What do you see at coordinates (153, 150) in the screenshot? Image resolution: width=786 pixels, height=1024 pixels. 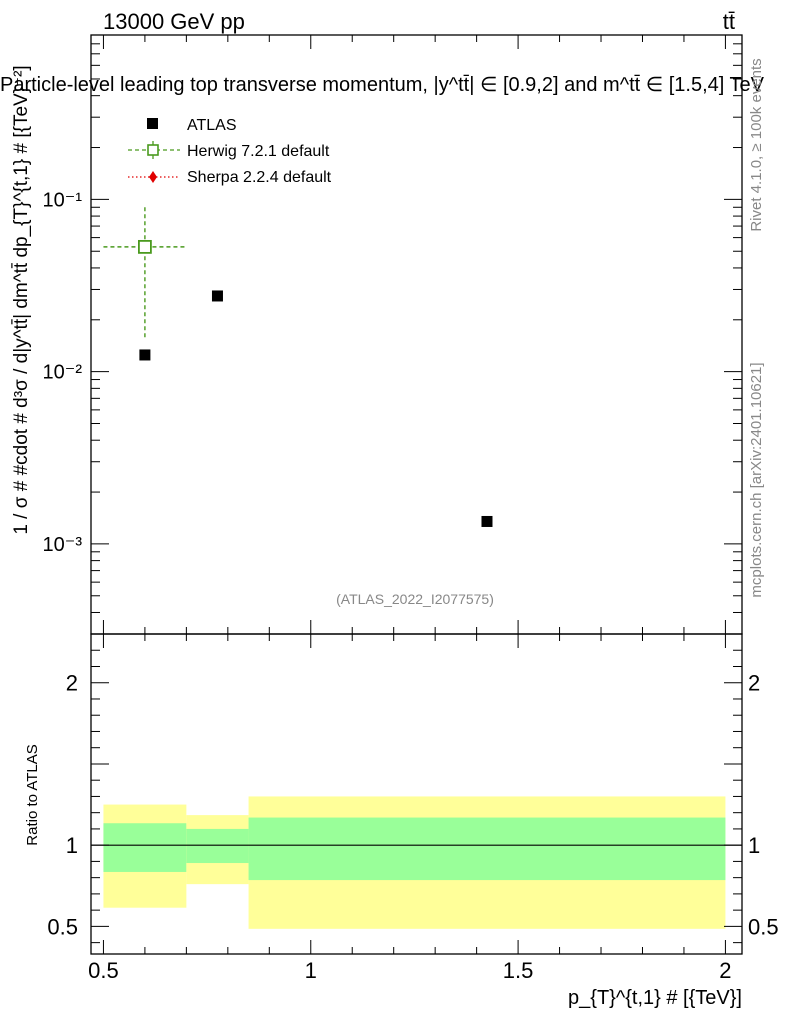 I see `legend-herwig-marker` at bounding box center [153, 150].